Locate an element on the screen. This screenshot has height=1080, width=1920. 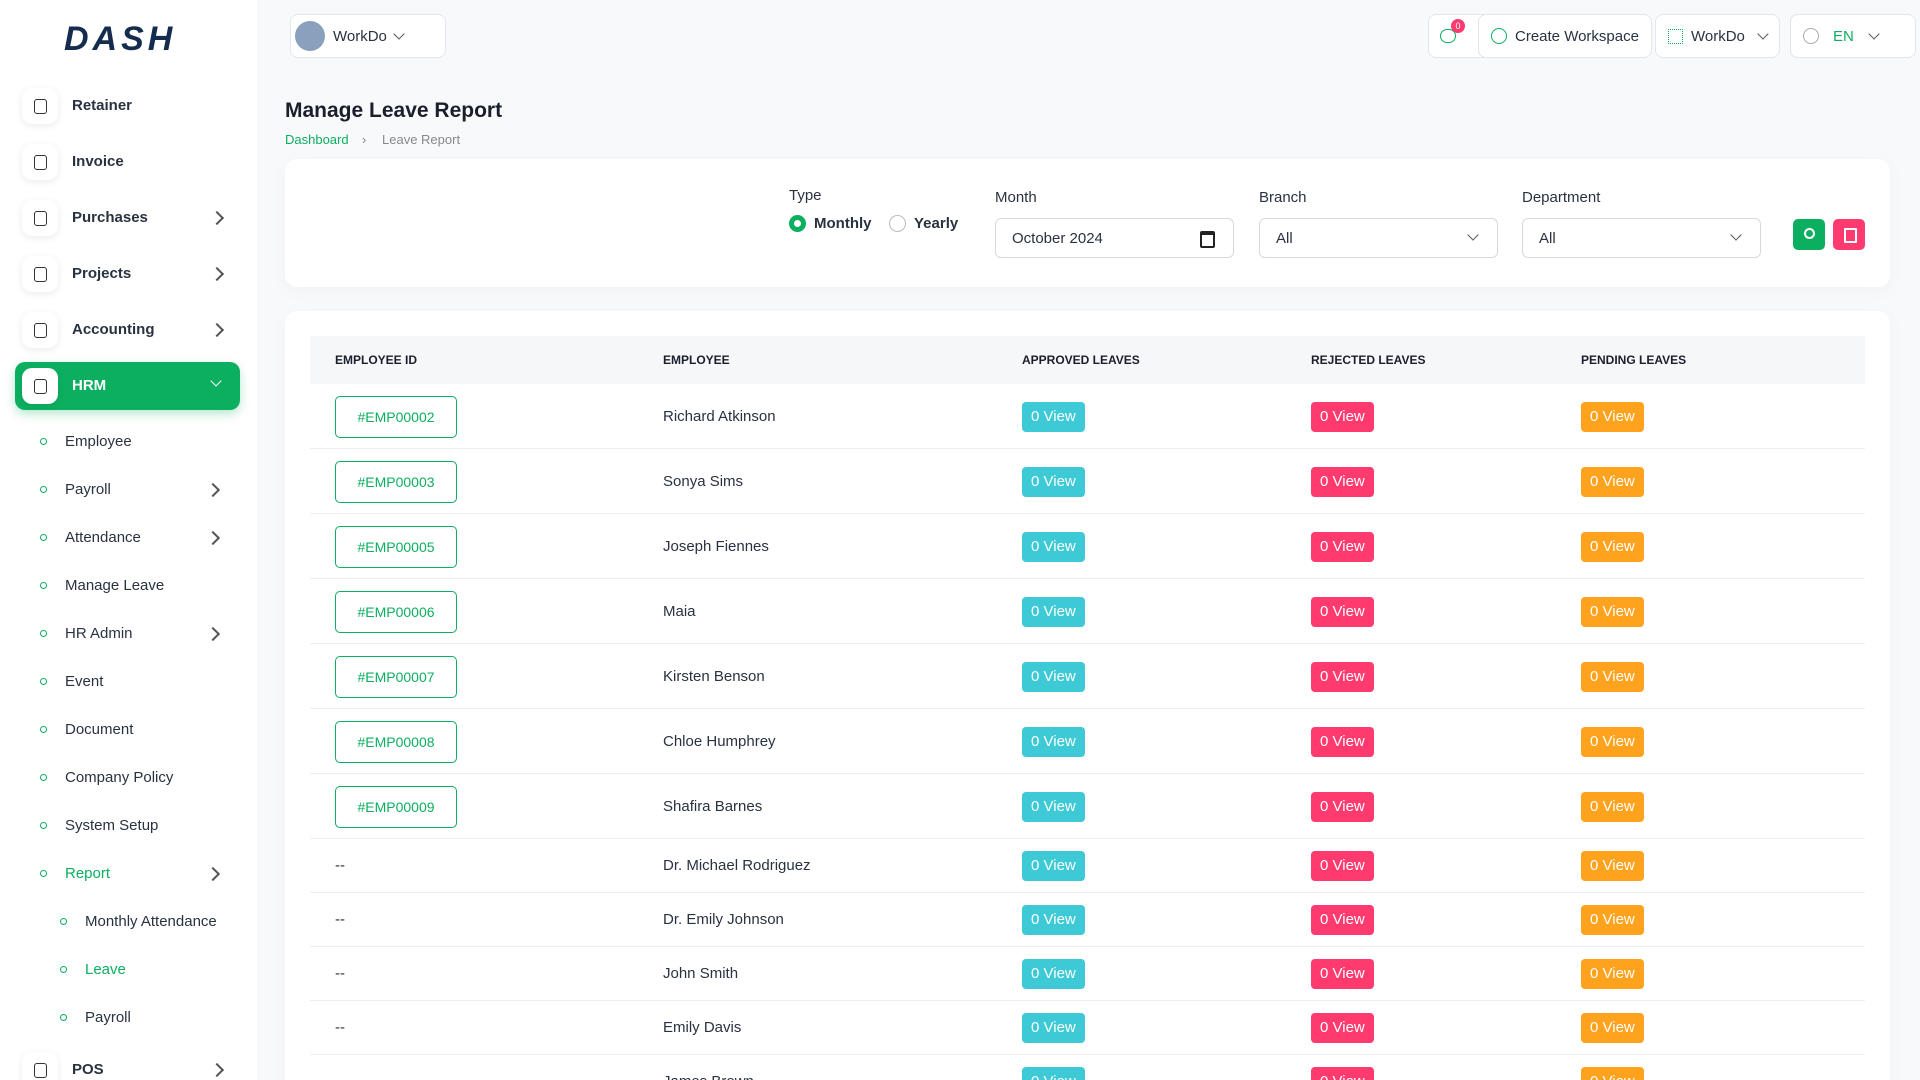
radio-label: Monthly is located at coordinates (843, 223).